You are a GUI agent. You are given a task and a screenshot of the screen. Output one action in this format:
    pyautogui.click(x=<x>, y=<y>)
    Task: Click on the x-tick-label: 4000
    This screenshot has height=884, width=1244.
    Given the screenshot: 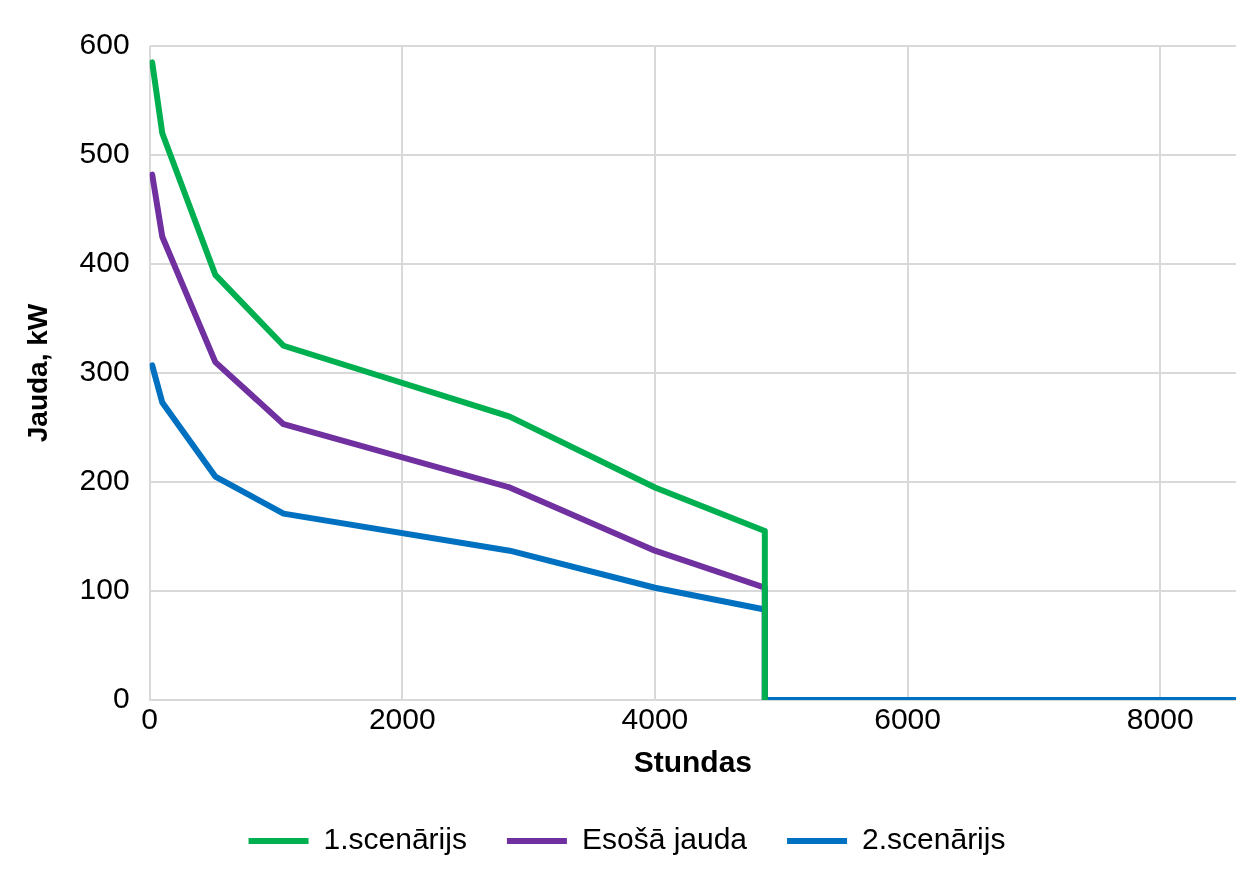 What is the action you would take?
    pyautogui.click(x=655, y=719)
    